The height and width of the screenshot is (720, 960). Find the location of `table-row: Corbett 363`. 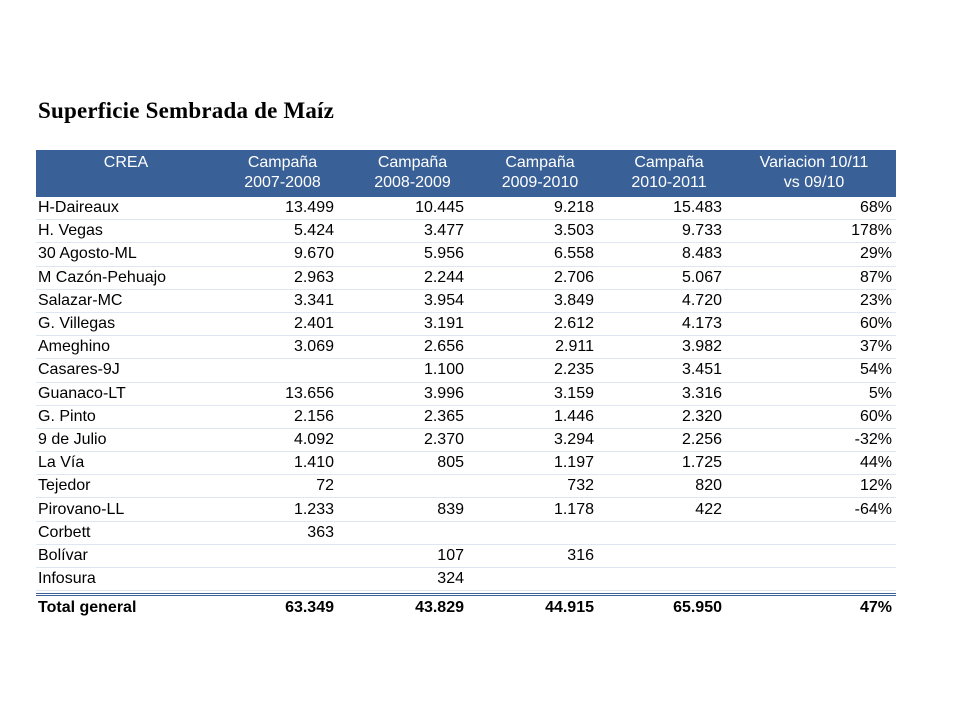

table-row: Corbett 363 is located at coordinates (466, 533).